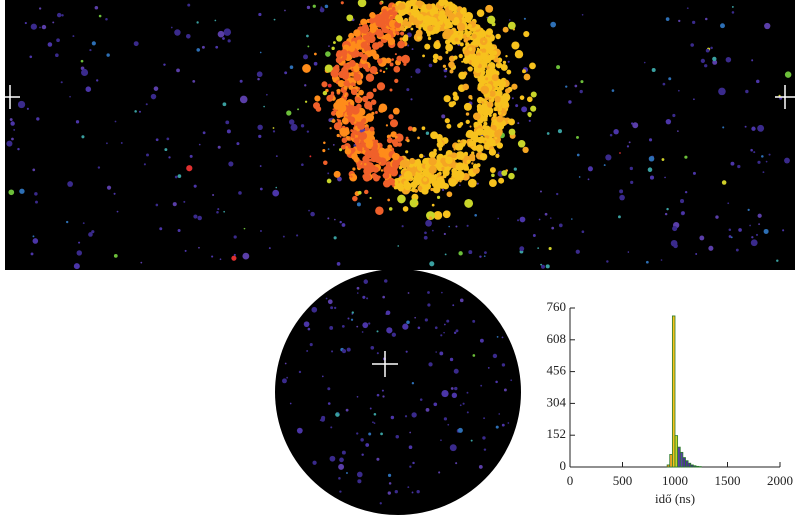 Image resolution: width=795 pixels, height=516 pixels. I want to click on x-axis-label: idő (ns), so click(675, 498).